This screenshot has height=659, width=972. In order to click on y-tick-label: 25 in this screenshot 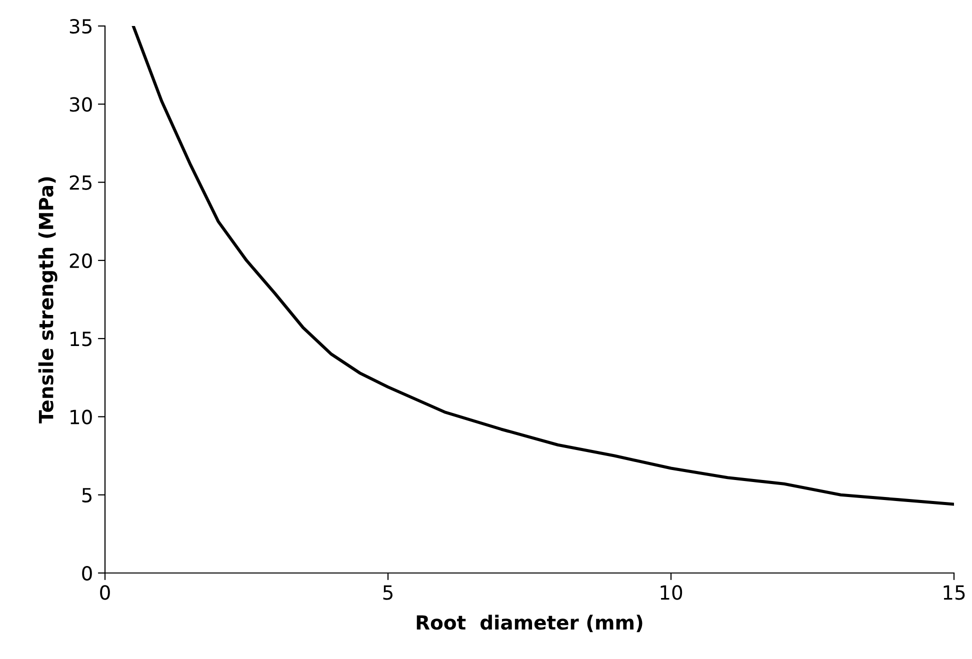, I will do `click(81, 182)`.